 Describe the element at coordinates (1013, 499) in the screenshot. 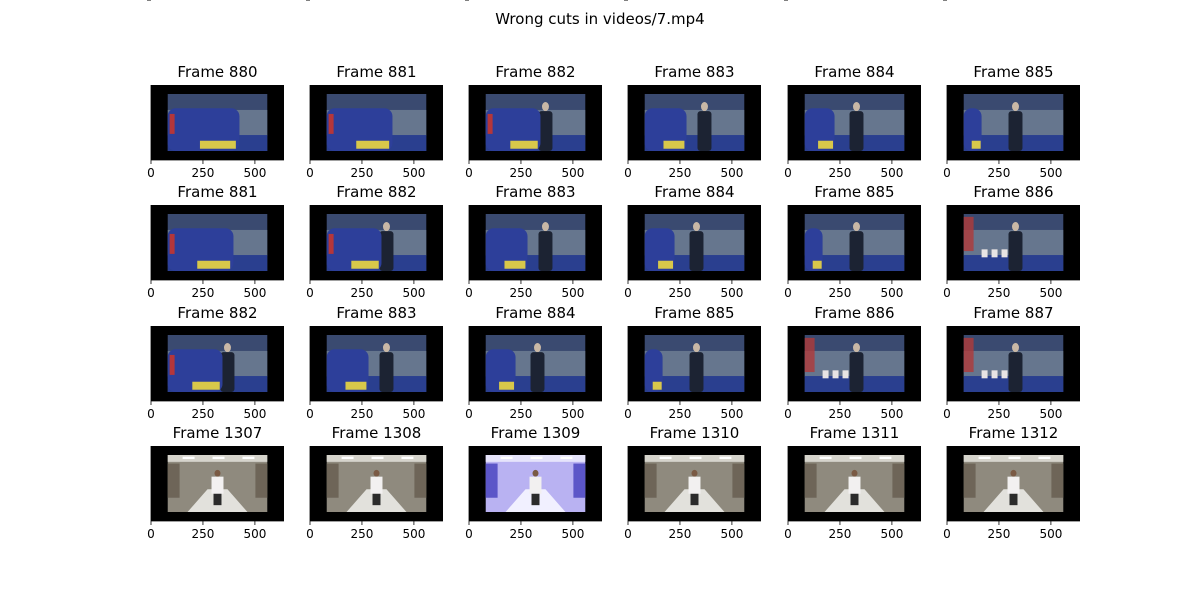

I see `person-legs` at that location.